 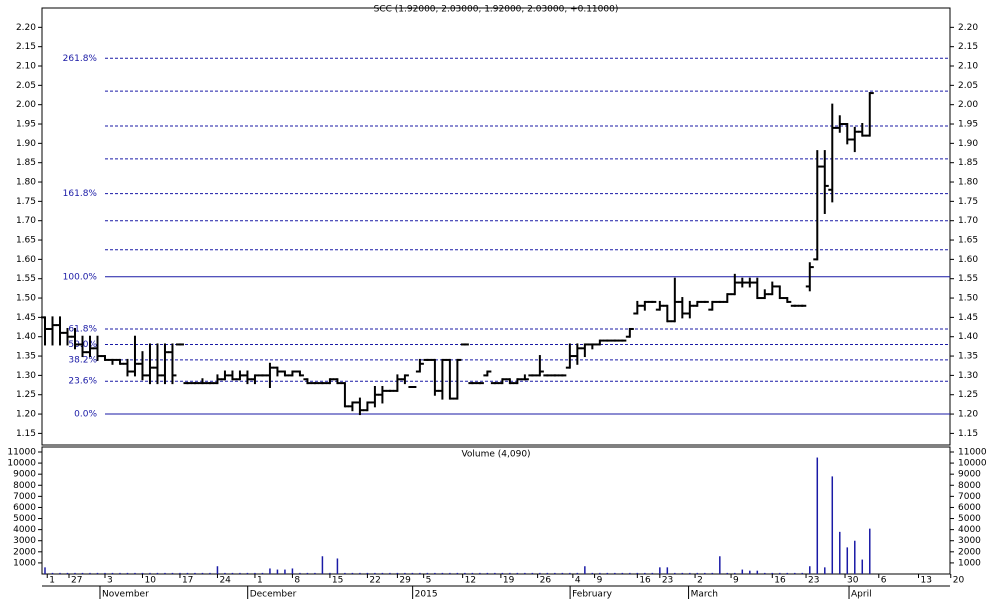 I want to click on x-tick-label: 19, so click(x=509, y=581).